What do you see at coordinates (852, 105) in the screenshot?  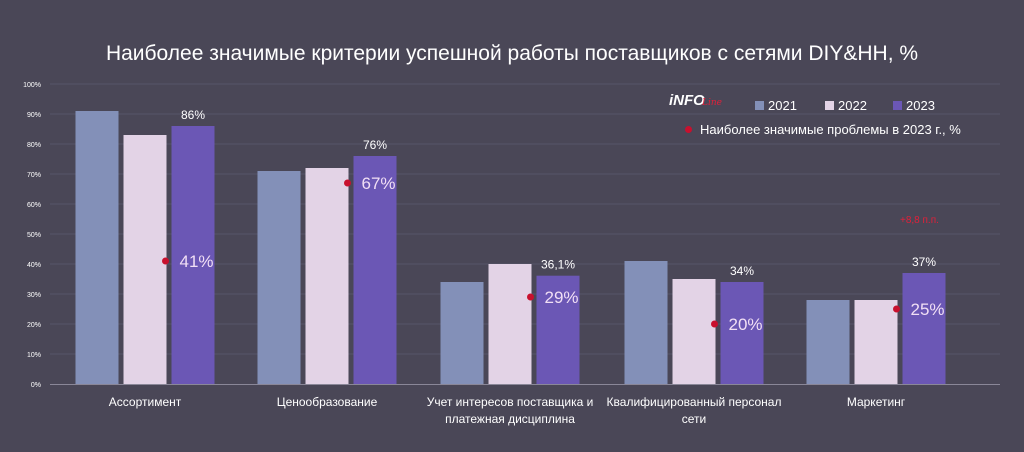 I see `legend-label-2022: 2022` at bounding box center [852, 105].